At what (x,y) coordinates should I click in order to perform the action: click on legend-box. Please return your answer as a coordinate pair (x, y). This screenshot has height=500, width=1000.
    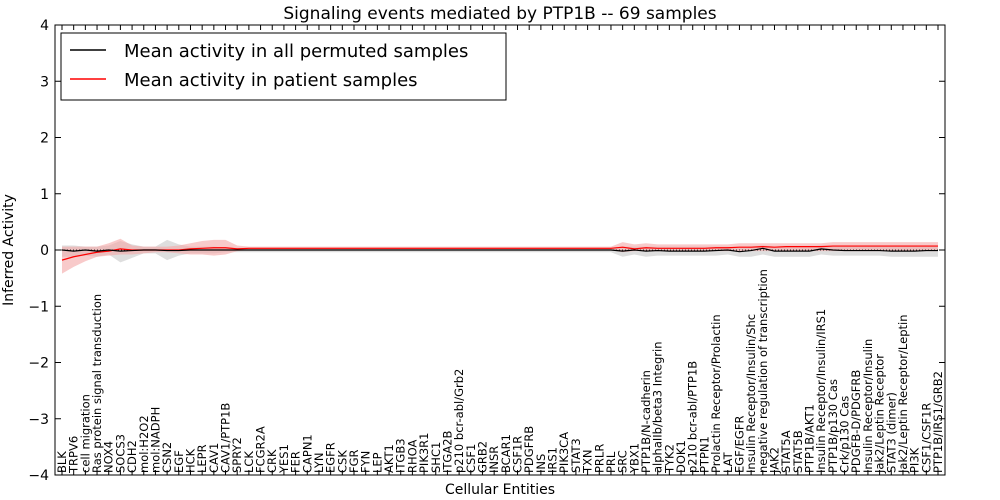
    Looking at the image, I should click on (283, 66).